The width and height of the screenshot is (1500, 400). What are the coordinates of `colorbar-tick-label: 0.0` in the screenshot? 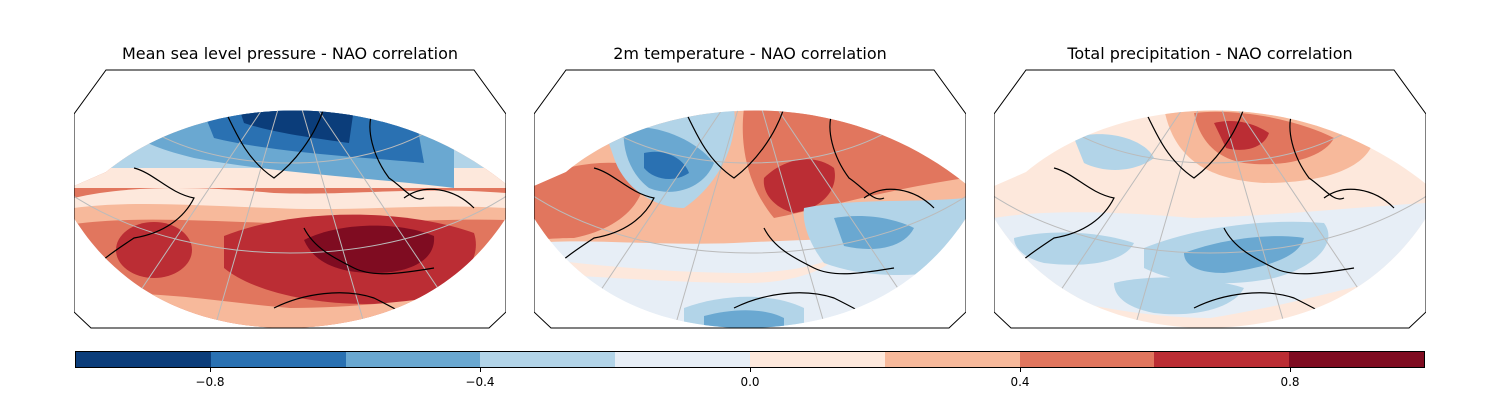 It's located at (750, 382).